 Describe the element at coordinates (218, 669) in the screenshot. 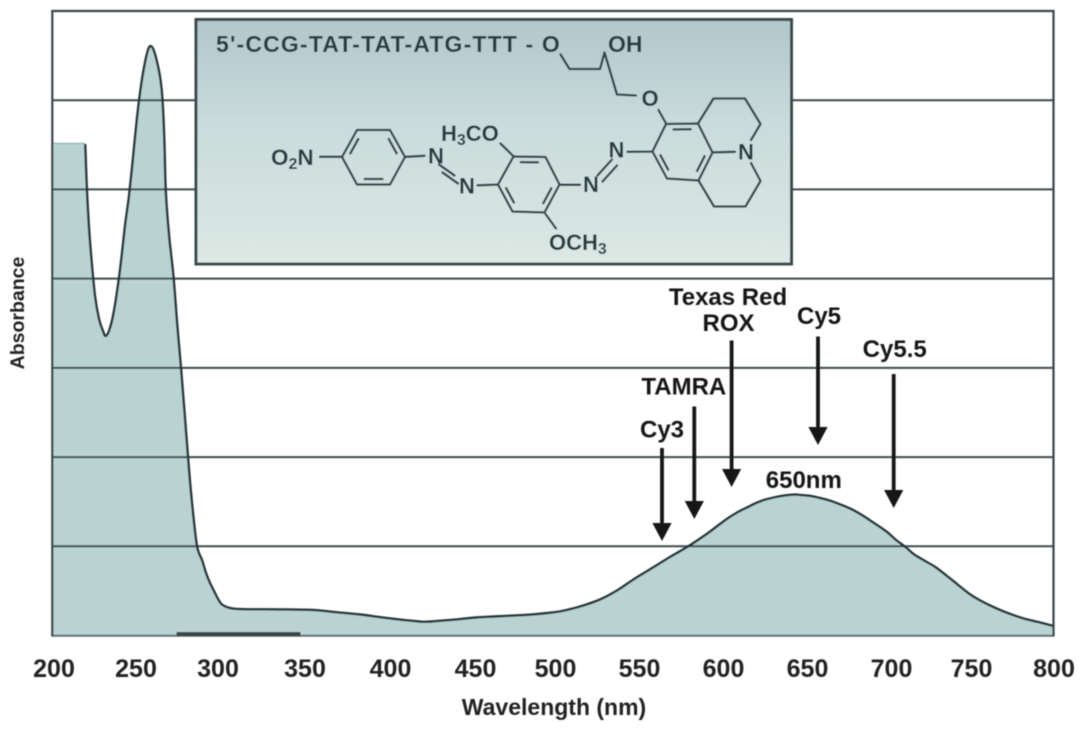

I see `svg-text: 300` at that location.